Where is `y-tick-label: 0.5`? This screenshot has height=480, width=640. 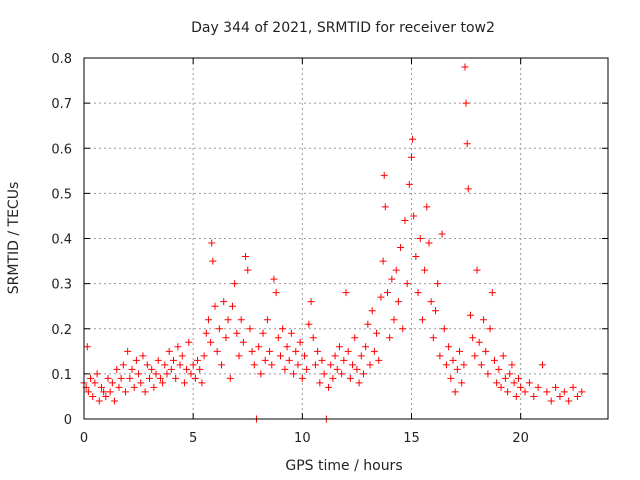
y-tick-label: 0.5 is located at coordinates (61, 194).